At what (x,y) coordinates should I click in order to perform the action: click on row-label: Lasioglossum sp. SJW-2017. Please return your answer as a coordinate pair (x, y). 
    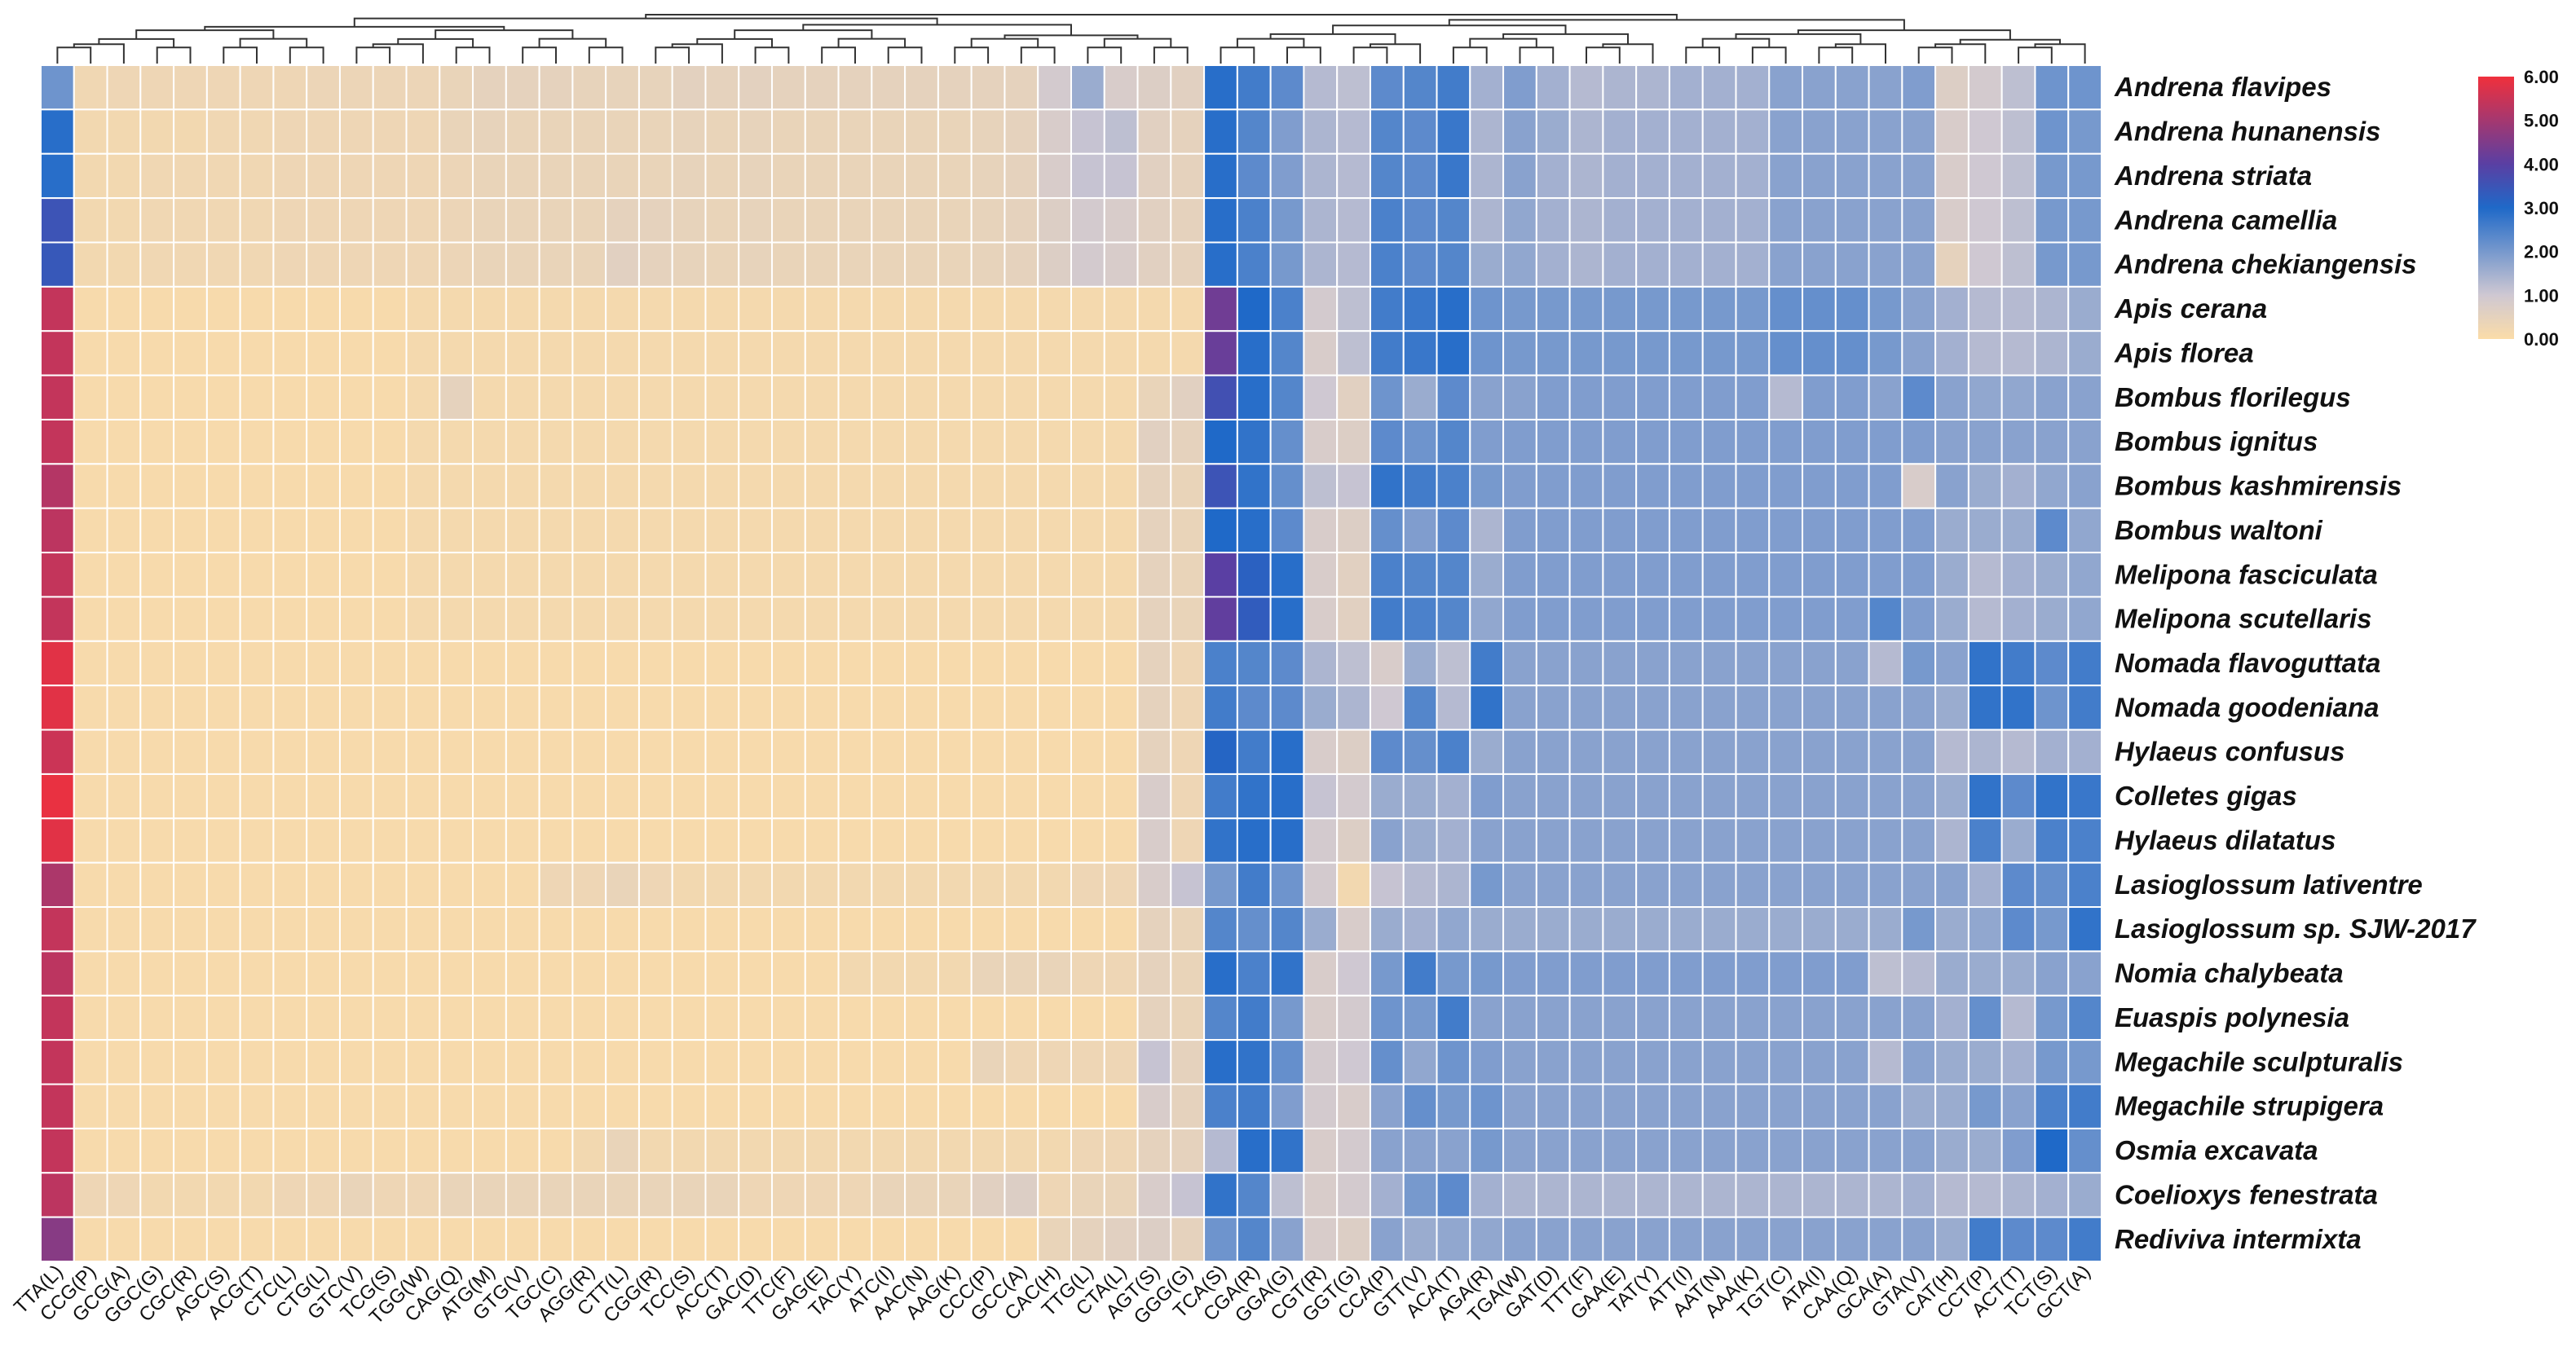
    Looking at the image, I should click on (2296, 929).